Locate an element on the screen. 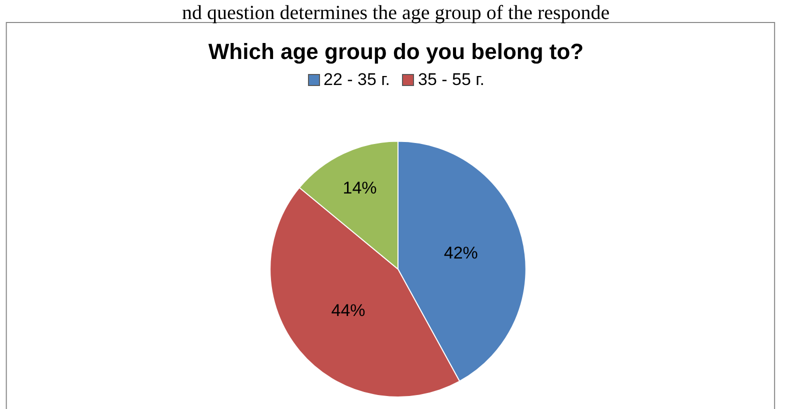 This screenshot has width=792, height=409. legend-label: 35 - 55 г. is located at coordinates (451, 79).